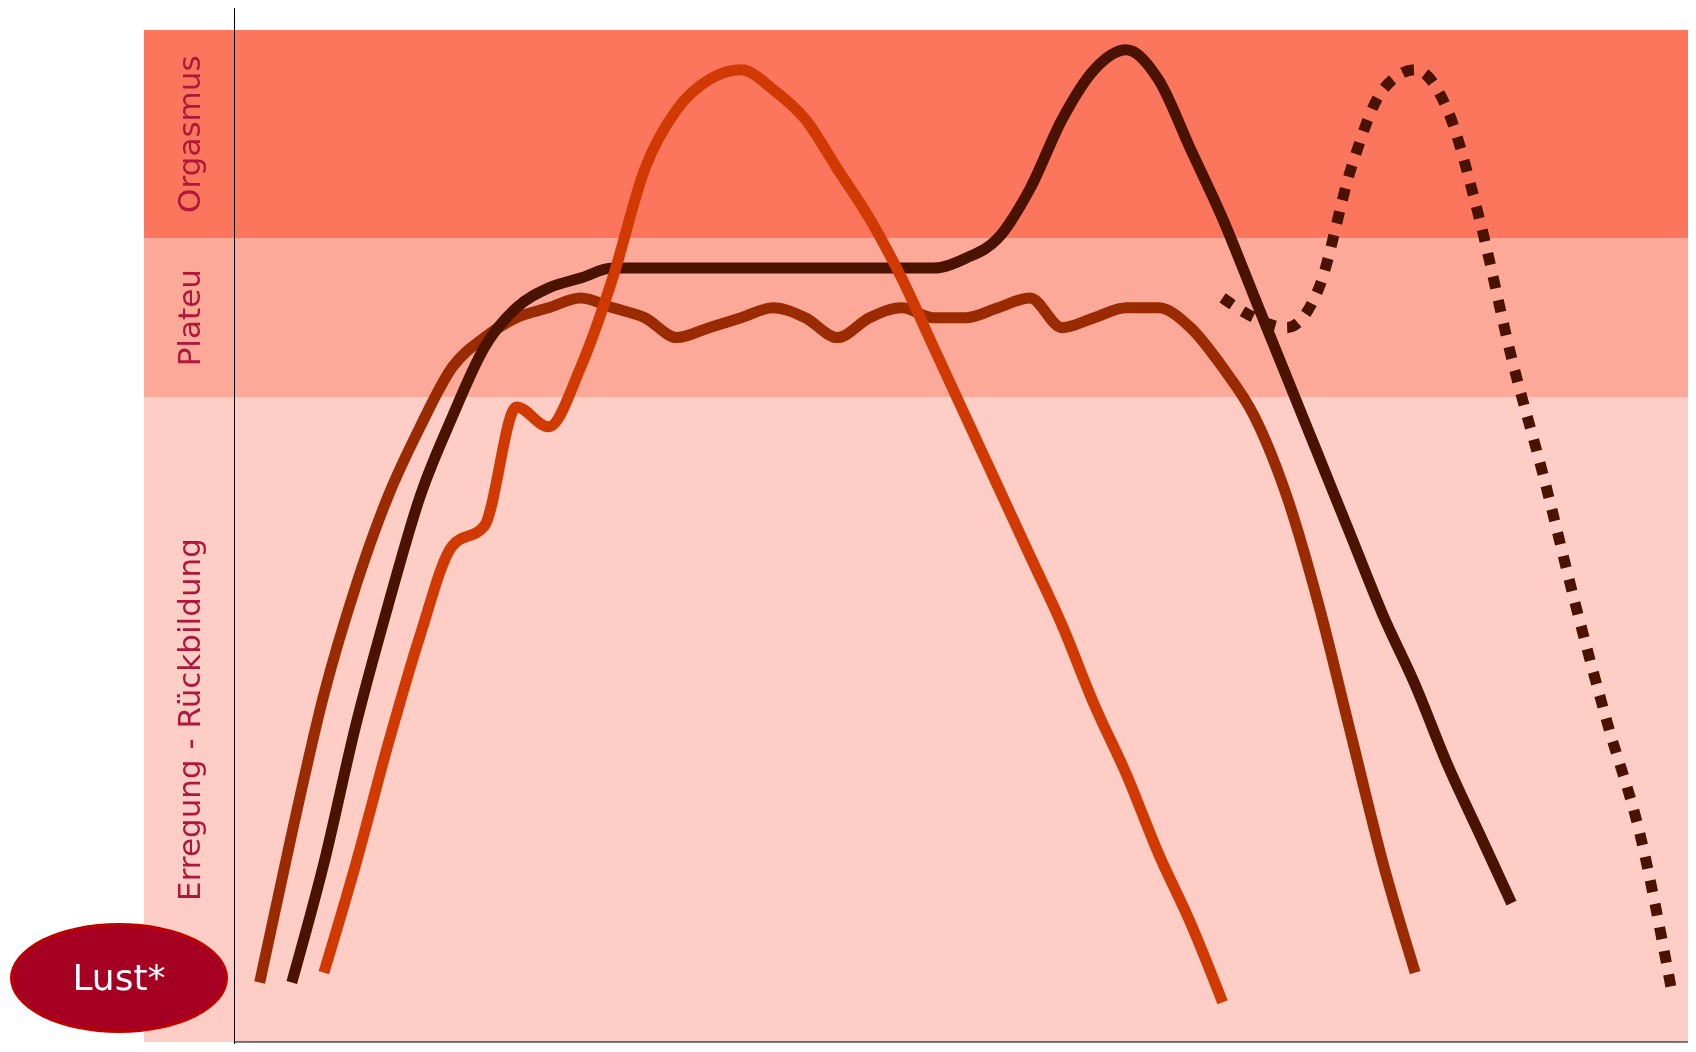 This screenshot has width=1696, height=1052. What do you see at coordinates (189, 134) in the screenshot?
I see `band-label: Orgasmus` at bounding box center [189, 134].